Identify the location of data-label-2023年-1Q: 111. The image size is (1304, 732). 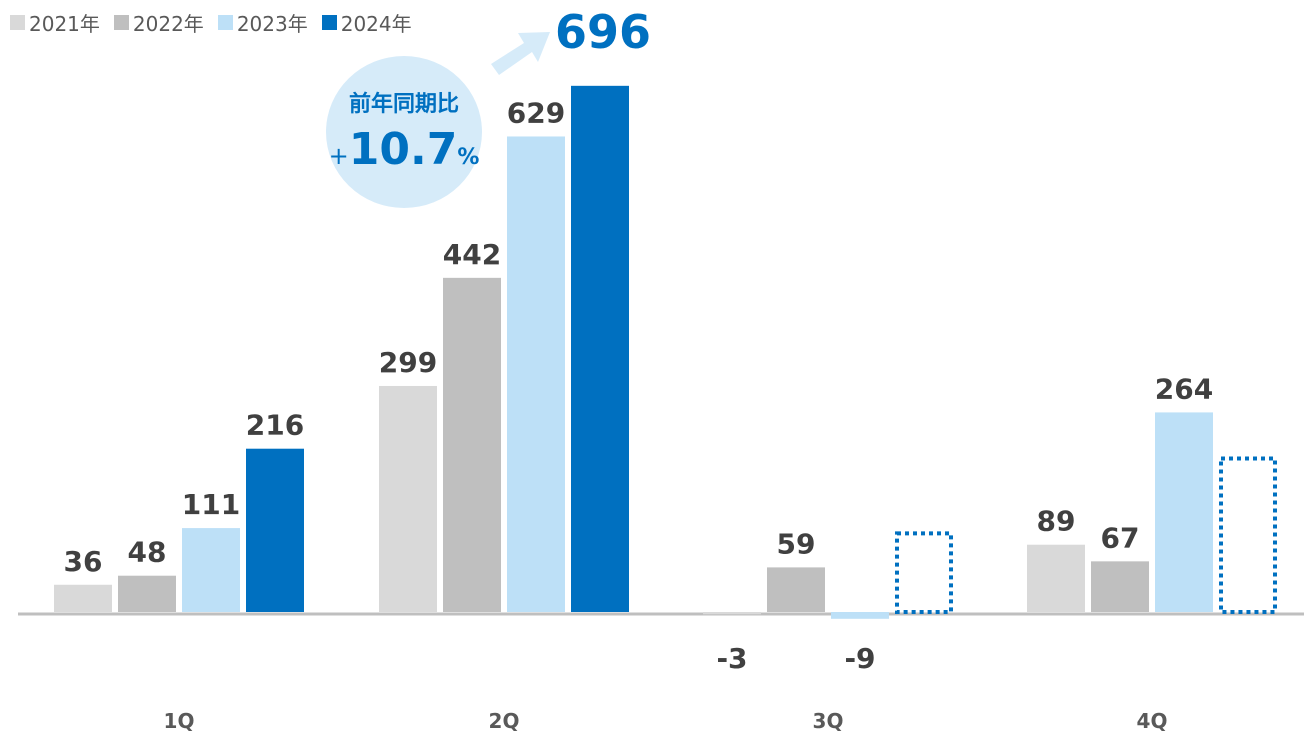
(211, 504).